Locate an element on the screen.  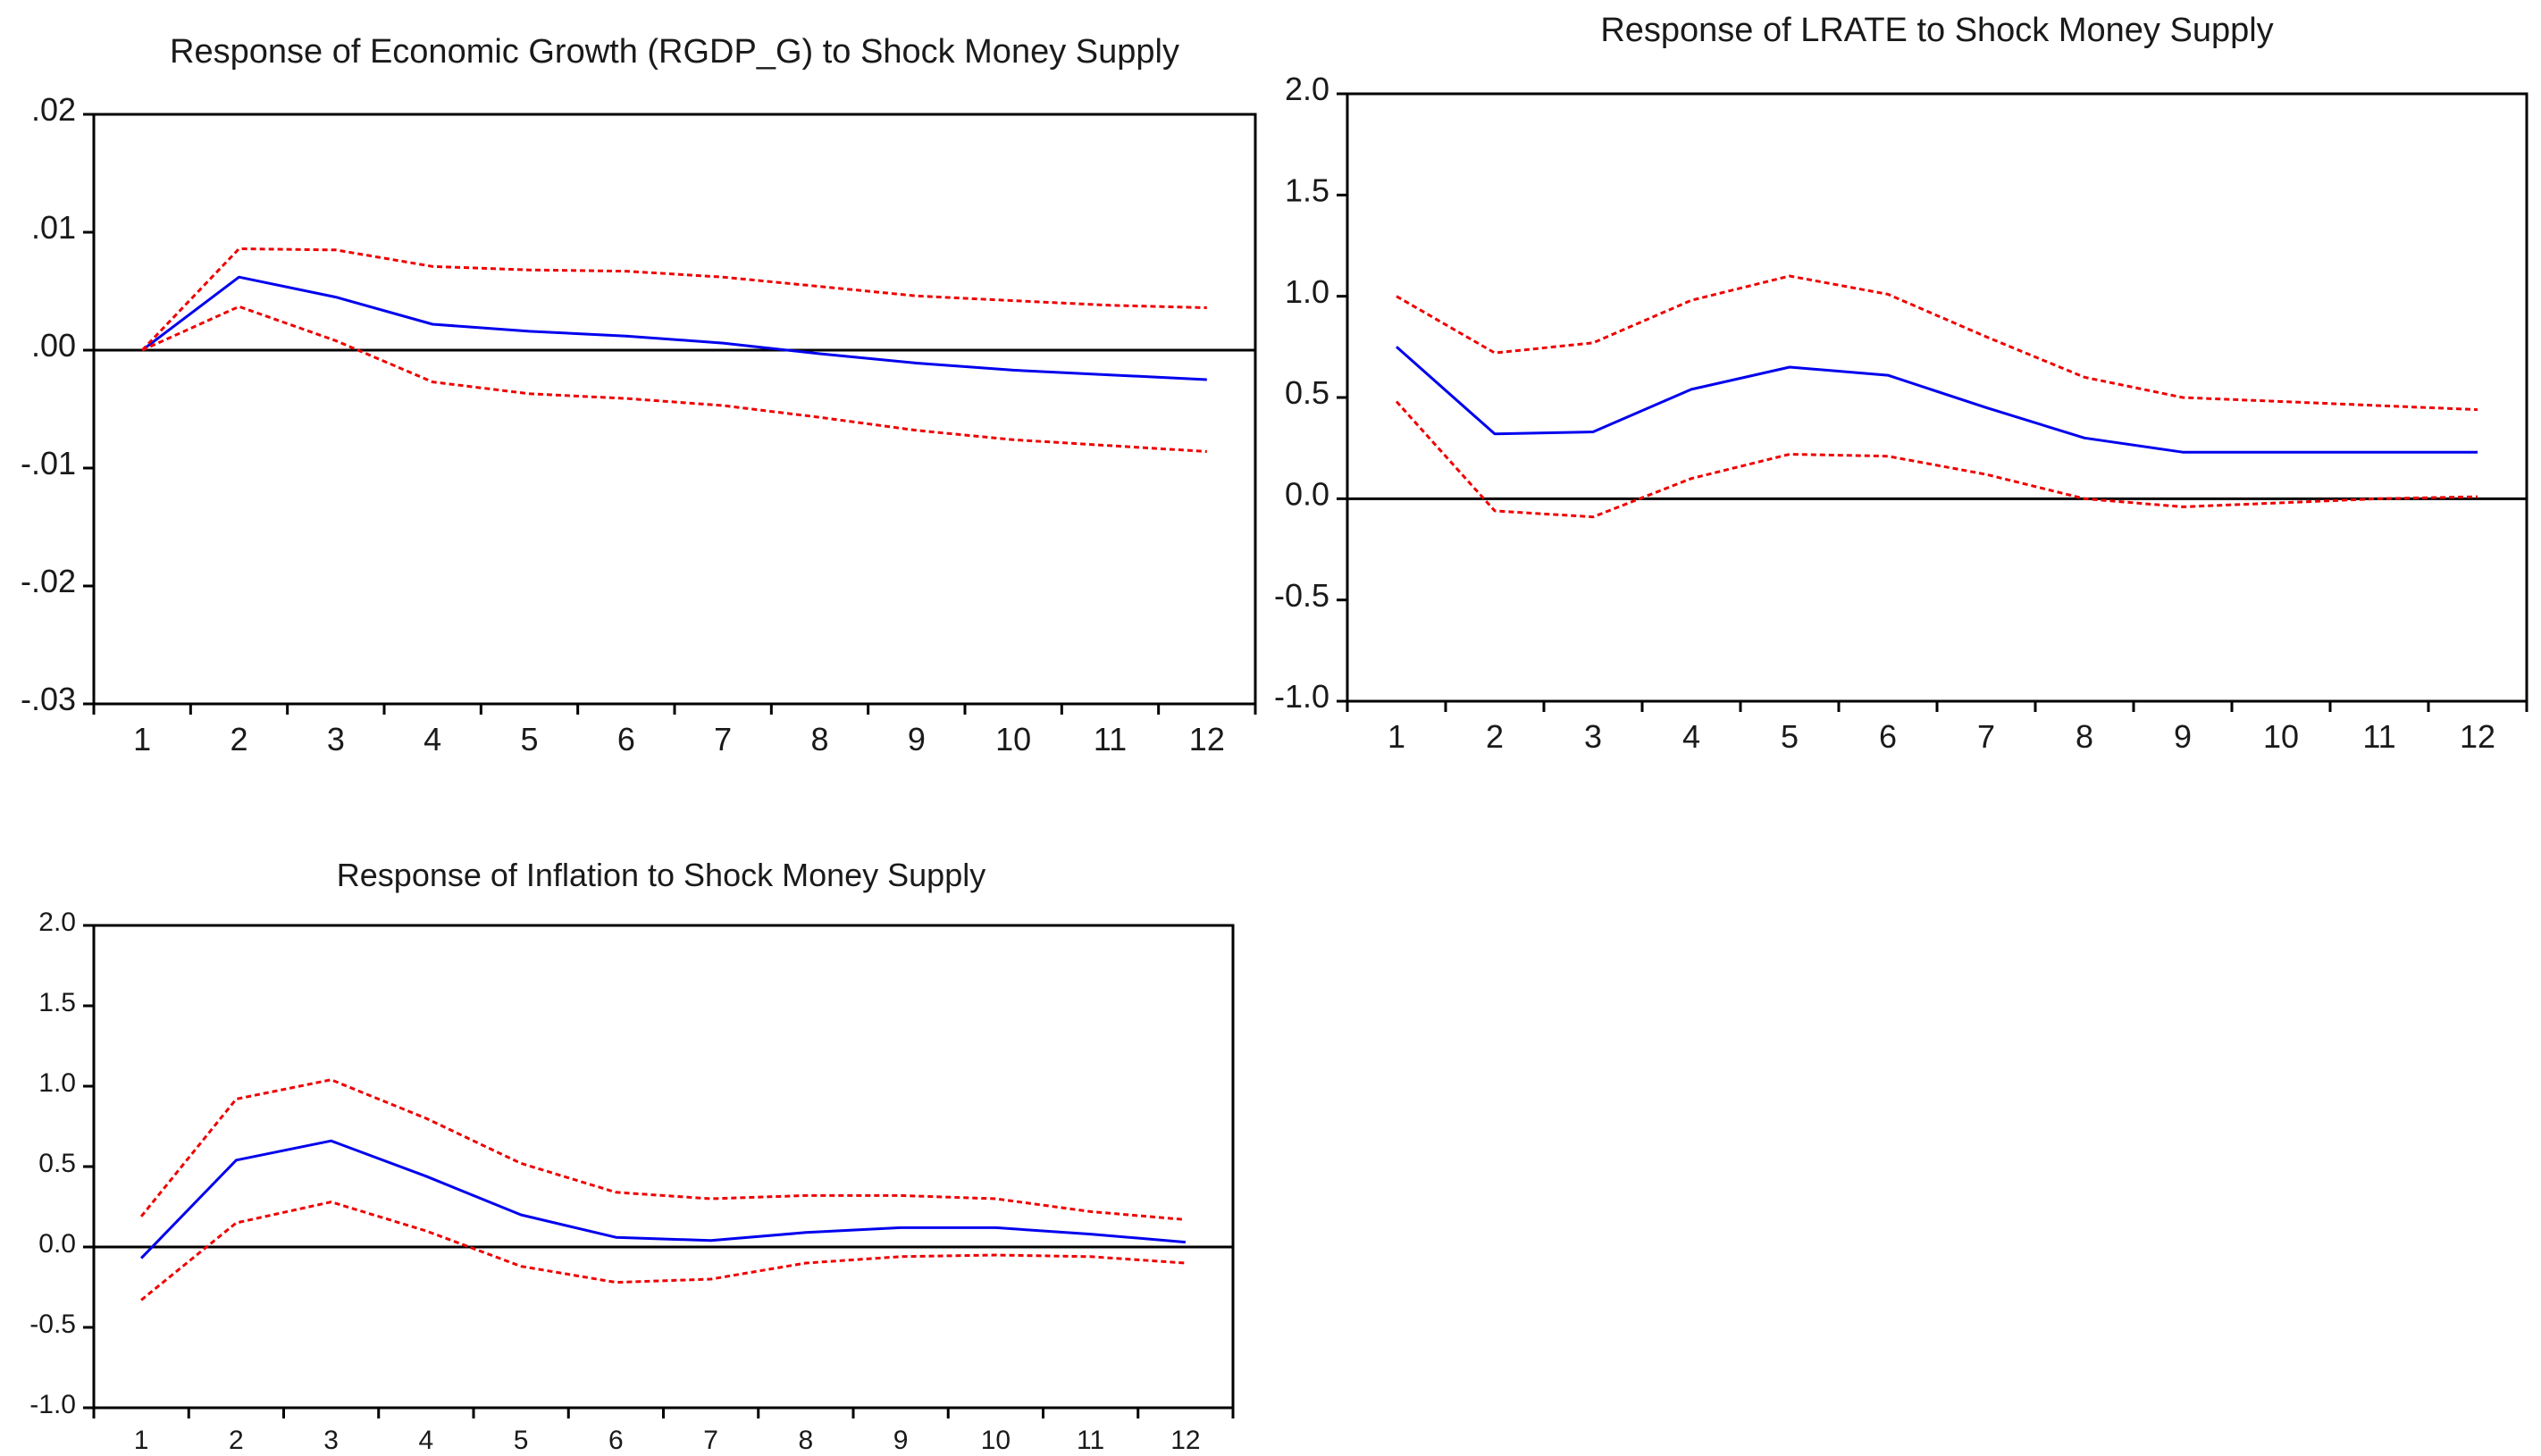
y-tick-label: -.01 is located at coordinates (49, 463).